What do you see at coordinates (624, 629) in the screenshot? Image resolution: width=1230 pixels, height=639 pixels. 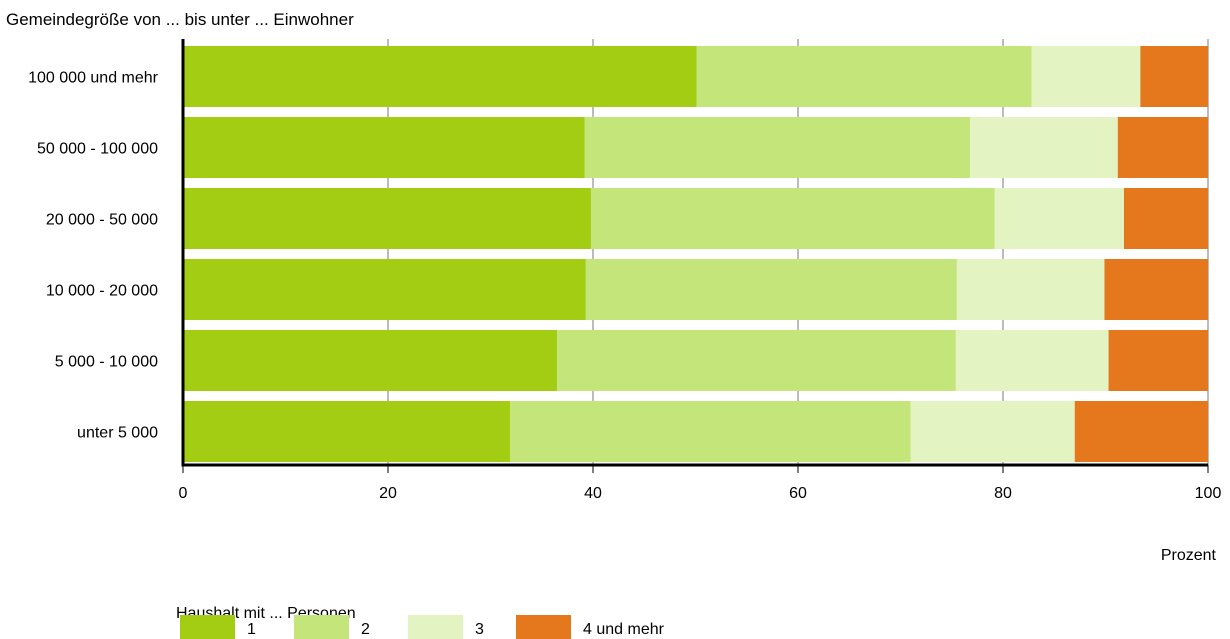 I see `legend-label: 4 und mehr` at bounding box center [624, 629].